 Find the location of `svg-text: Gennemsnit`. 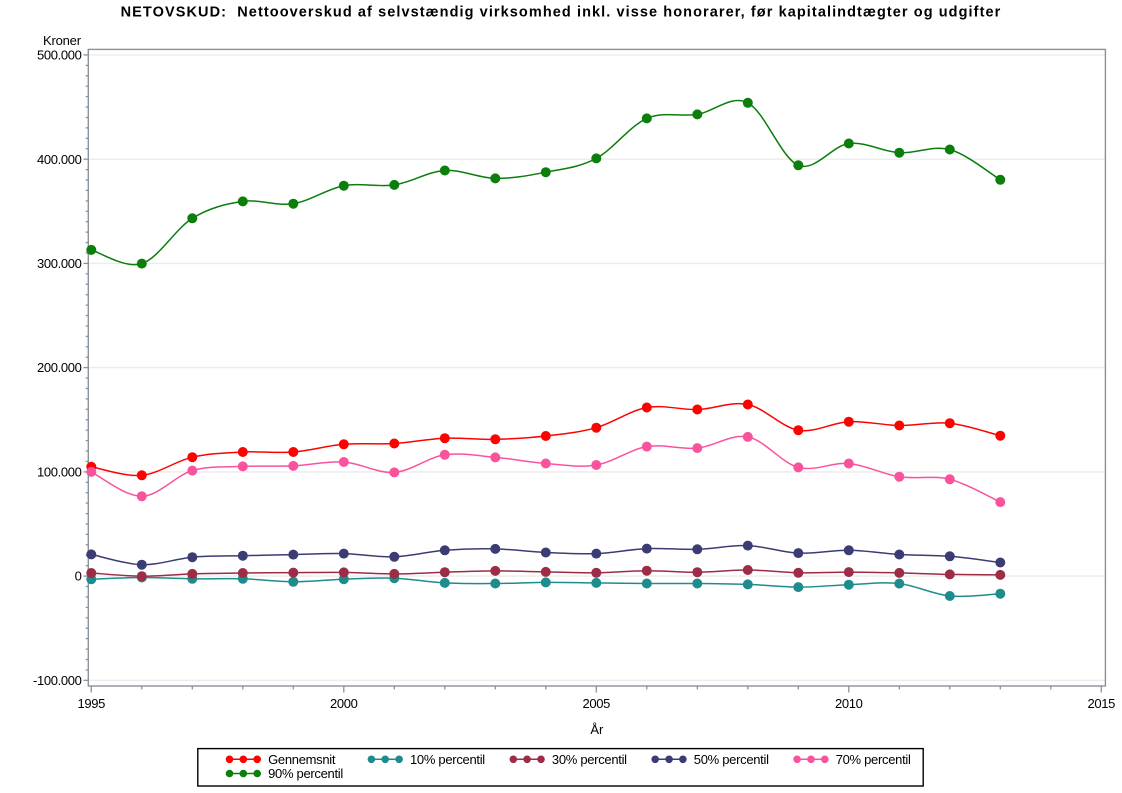

svg-text: Gennemsnit is located at coordinates (302, 759).